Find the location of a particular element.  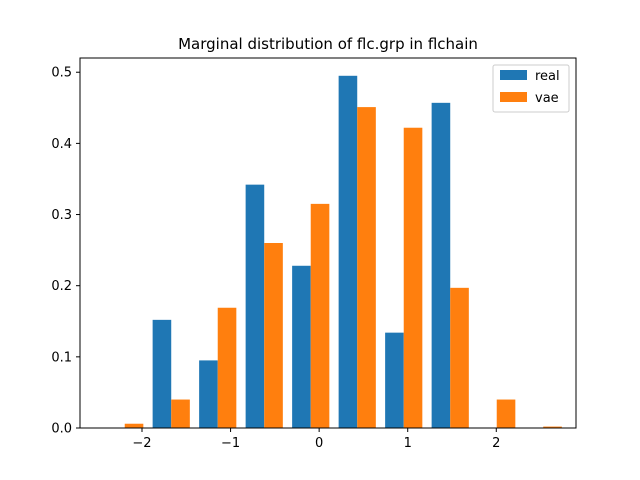

x-axis: −2 −1 0 1 2 is located at coordinates (316, 439).